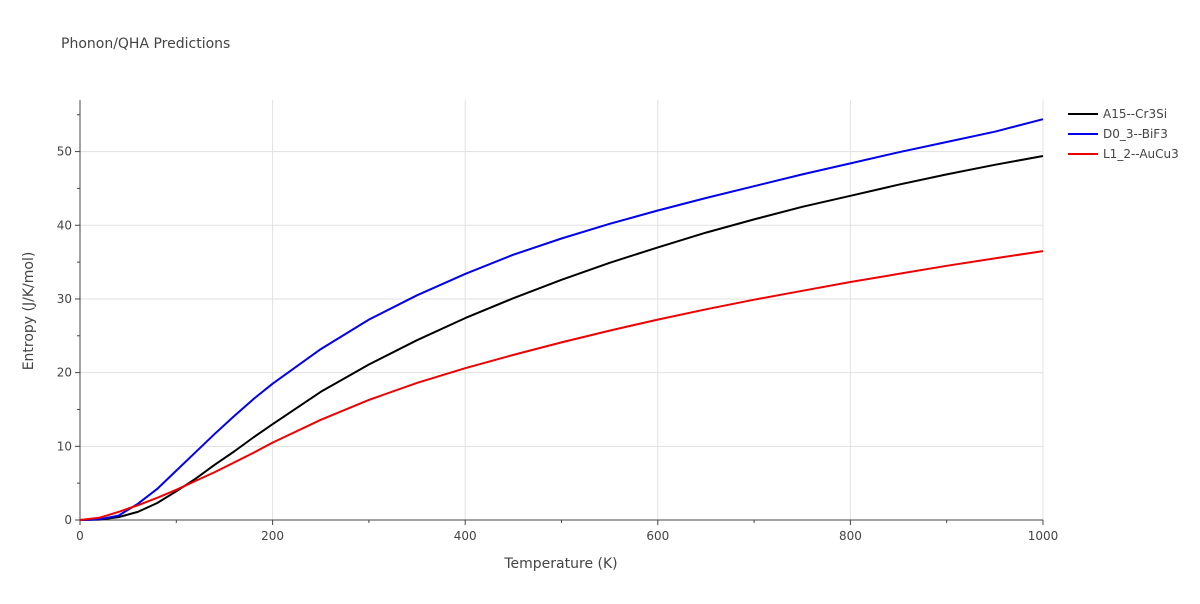 This screenshot has width=1200, height=604. Describe the element at coordinates (64, 373) in the screenshot. I see `y-tick-label: 20` at that location.